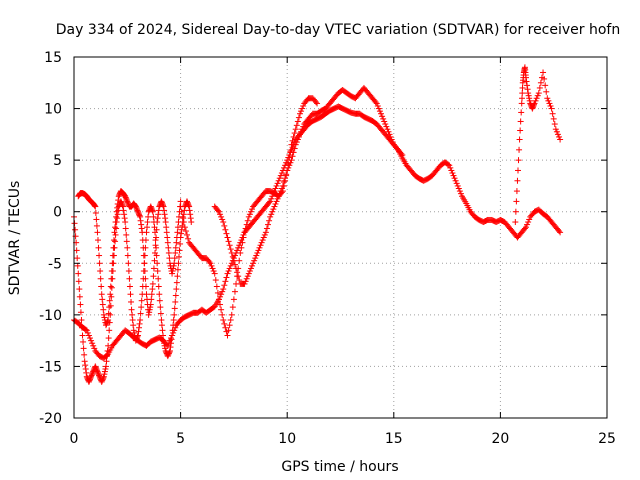  I want to click on x-tick-label: 10, so click(287, 439).